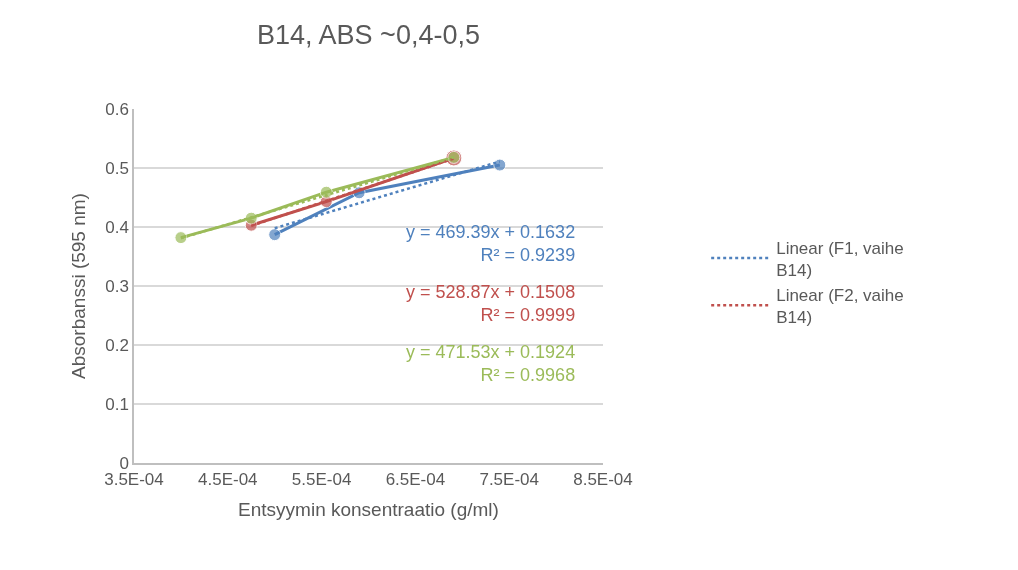  I want to click on annotation: y = 469.39x + 0.1632 R² = 0.9239, so click(491, 244).